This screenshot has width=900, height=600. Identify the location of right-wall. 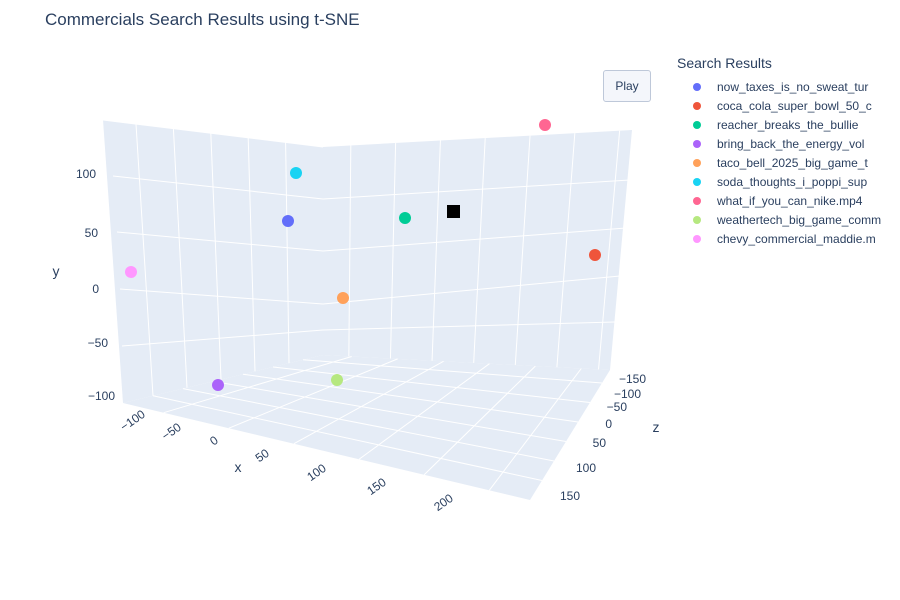
(477, 250).